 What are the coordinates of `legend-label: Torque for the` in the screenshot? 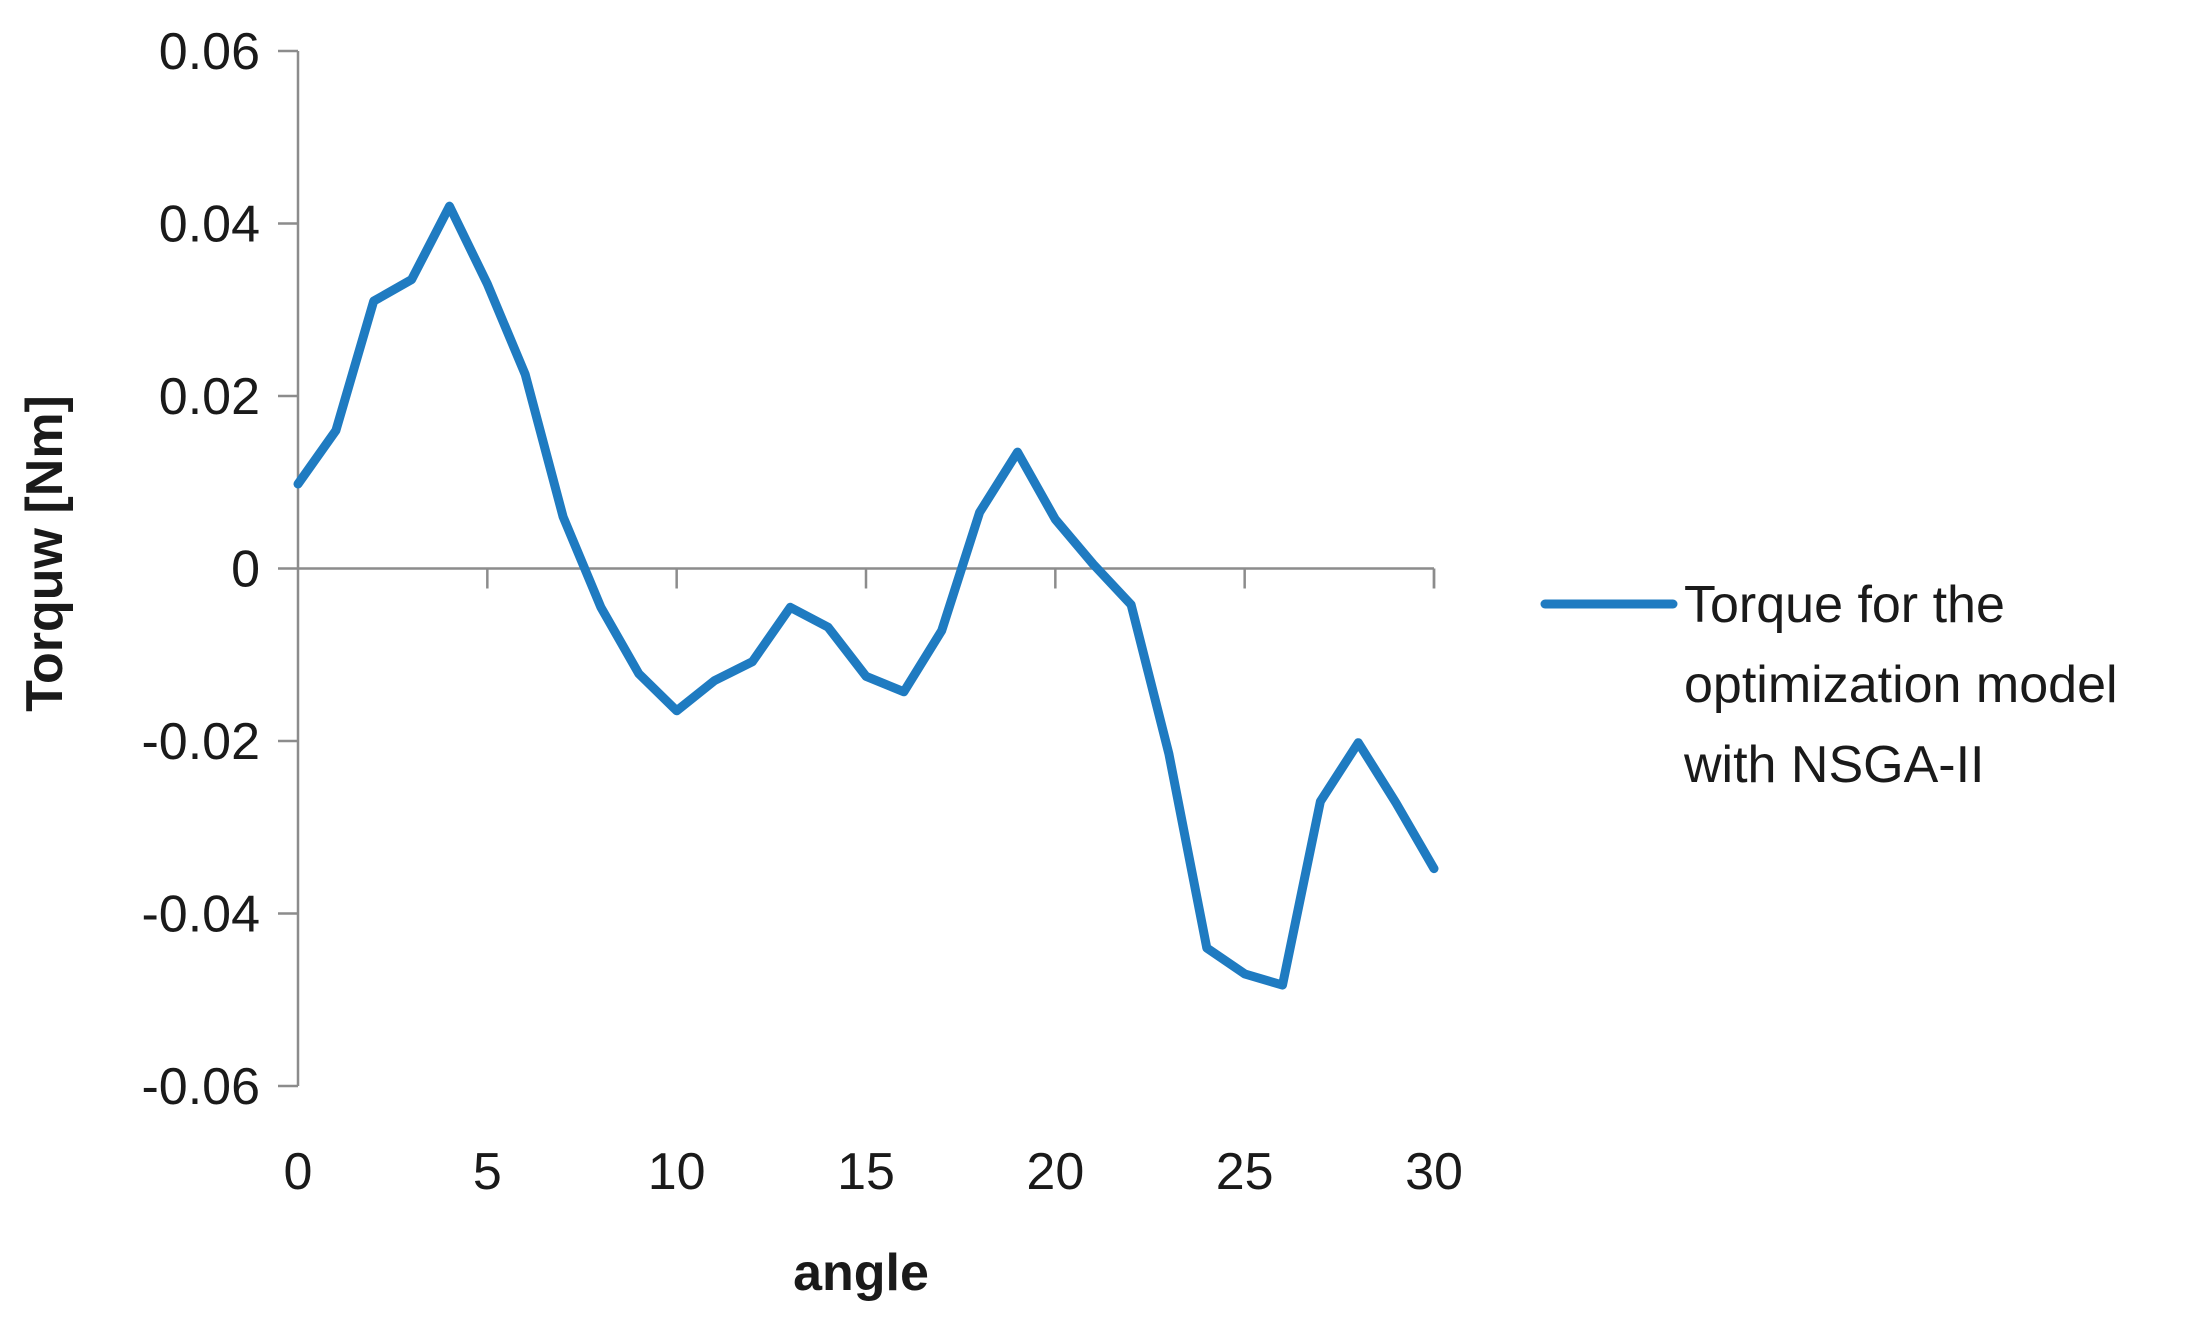 It's located at (1844, 605).